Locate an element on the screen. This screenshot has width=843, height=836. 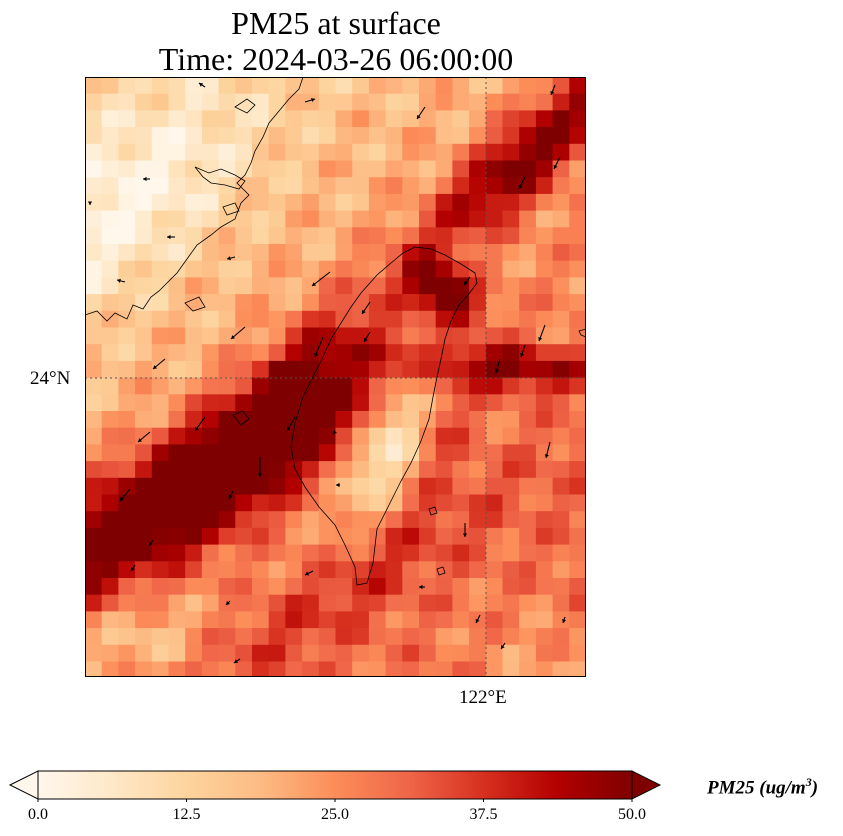
colorbar-extend-min is located at coordinates (23, 785).